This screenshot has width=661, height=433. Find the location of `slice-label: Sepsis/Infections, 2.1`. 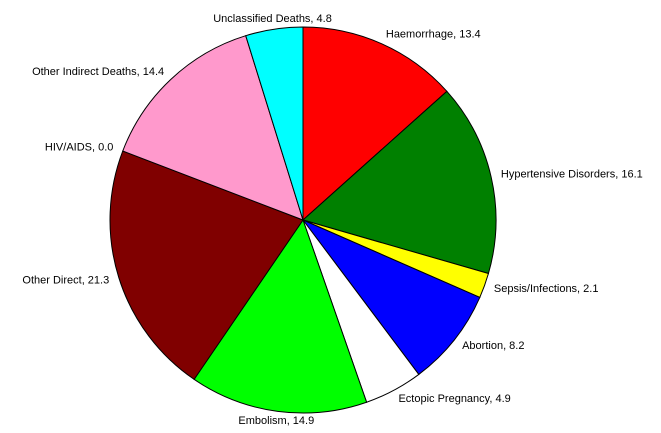

slice-label: Sepsis/Infections, 2.1 is located at coordinates (546, 289).